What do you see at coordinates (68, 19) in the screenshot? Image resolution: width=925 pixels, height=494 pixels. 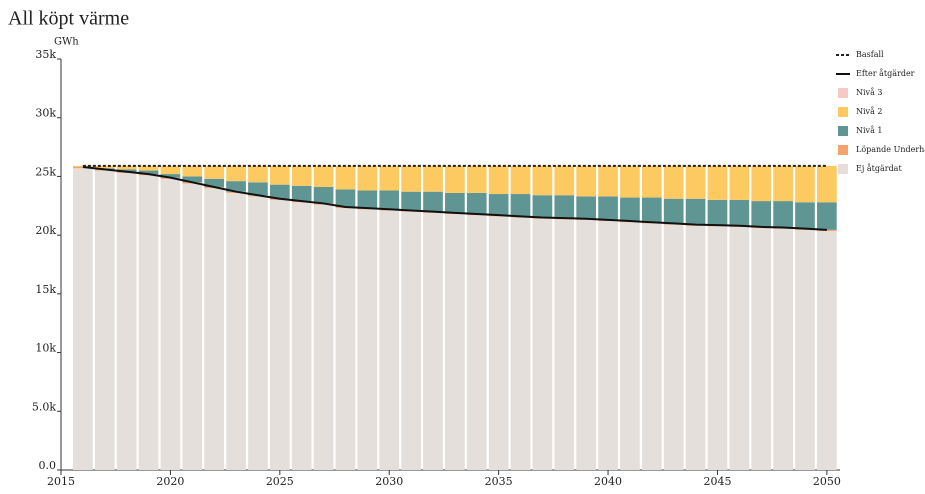 I see `chart-title: All köpt värme` at bounding box center [68, 19].